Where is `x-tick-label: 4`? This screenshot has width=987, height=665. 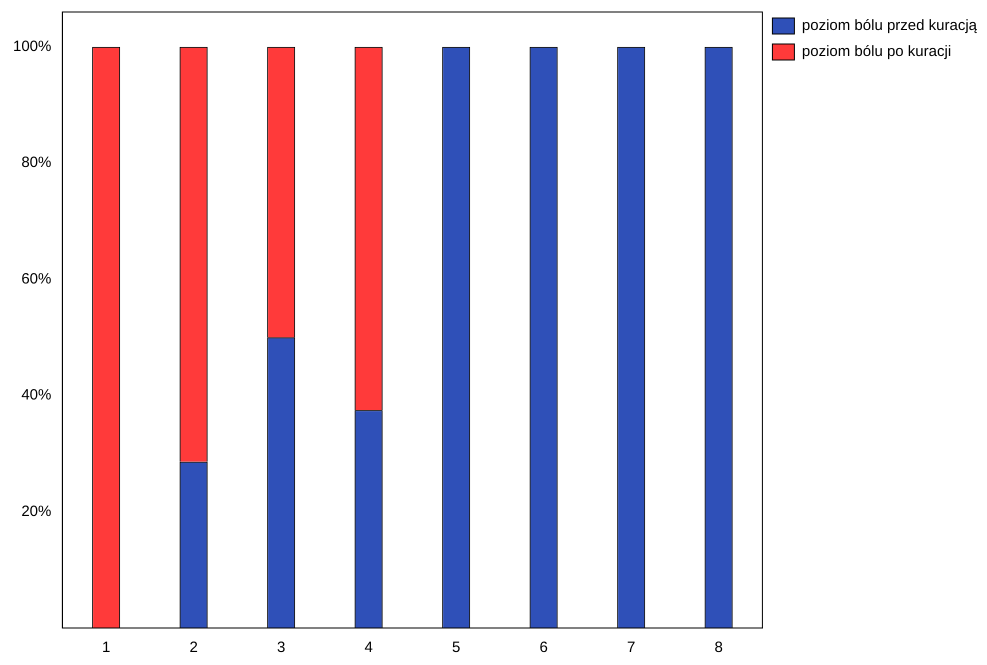 x-tick-label: 4 is located at coordinates (368, 647).